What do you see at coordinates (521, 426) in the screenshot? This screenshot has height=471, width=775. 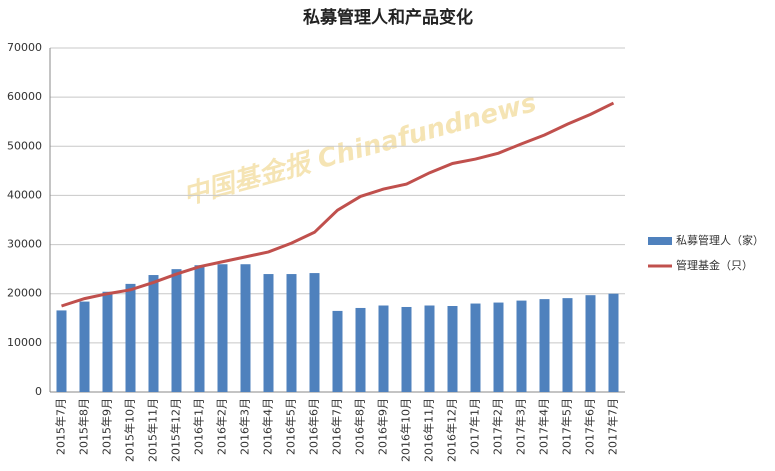 I see `x-tick-label: 2017年3月` at bounding box center [521, 426].